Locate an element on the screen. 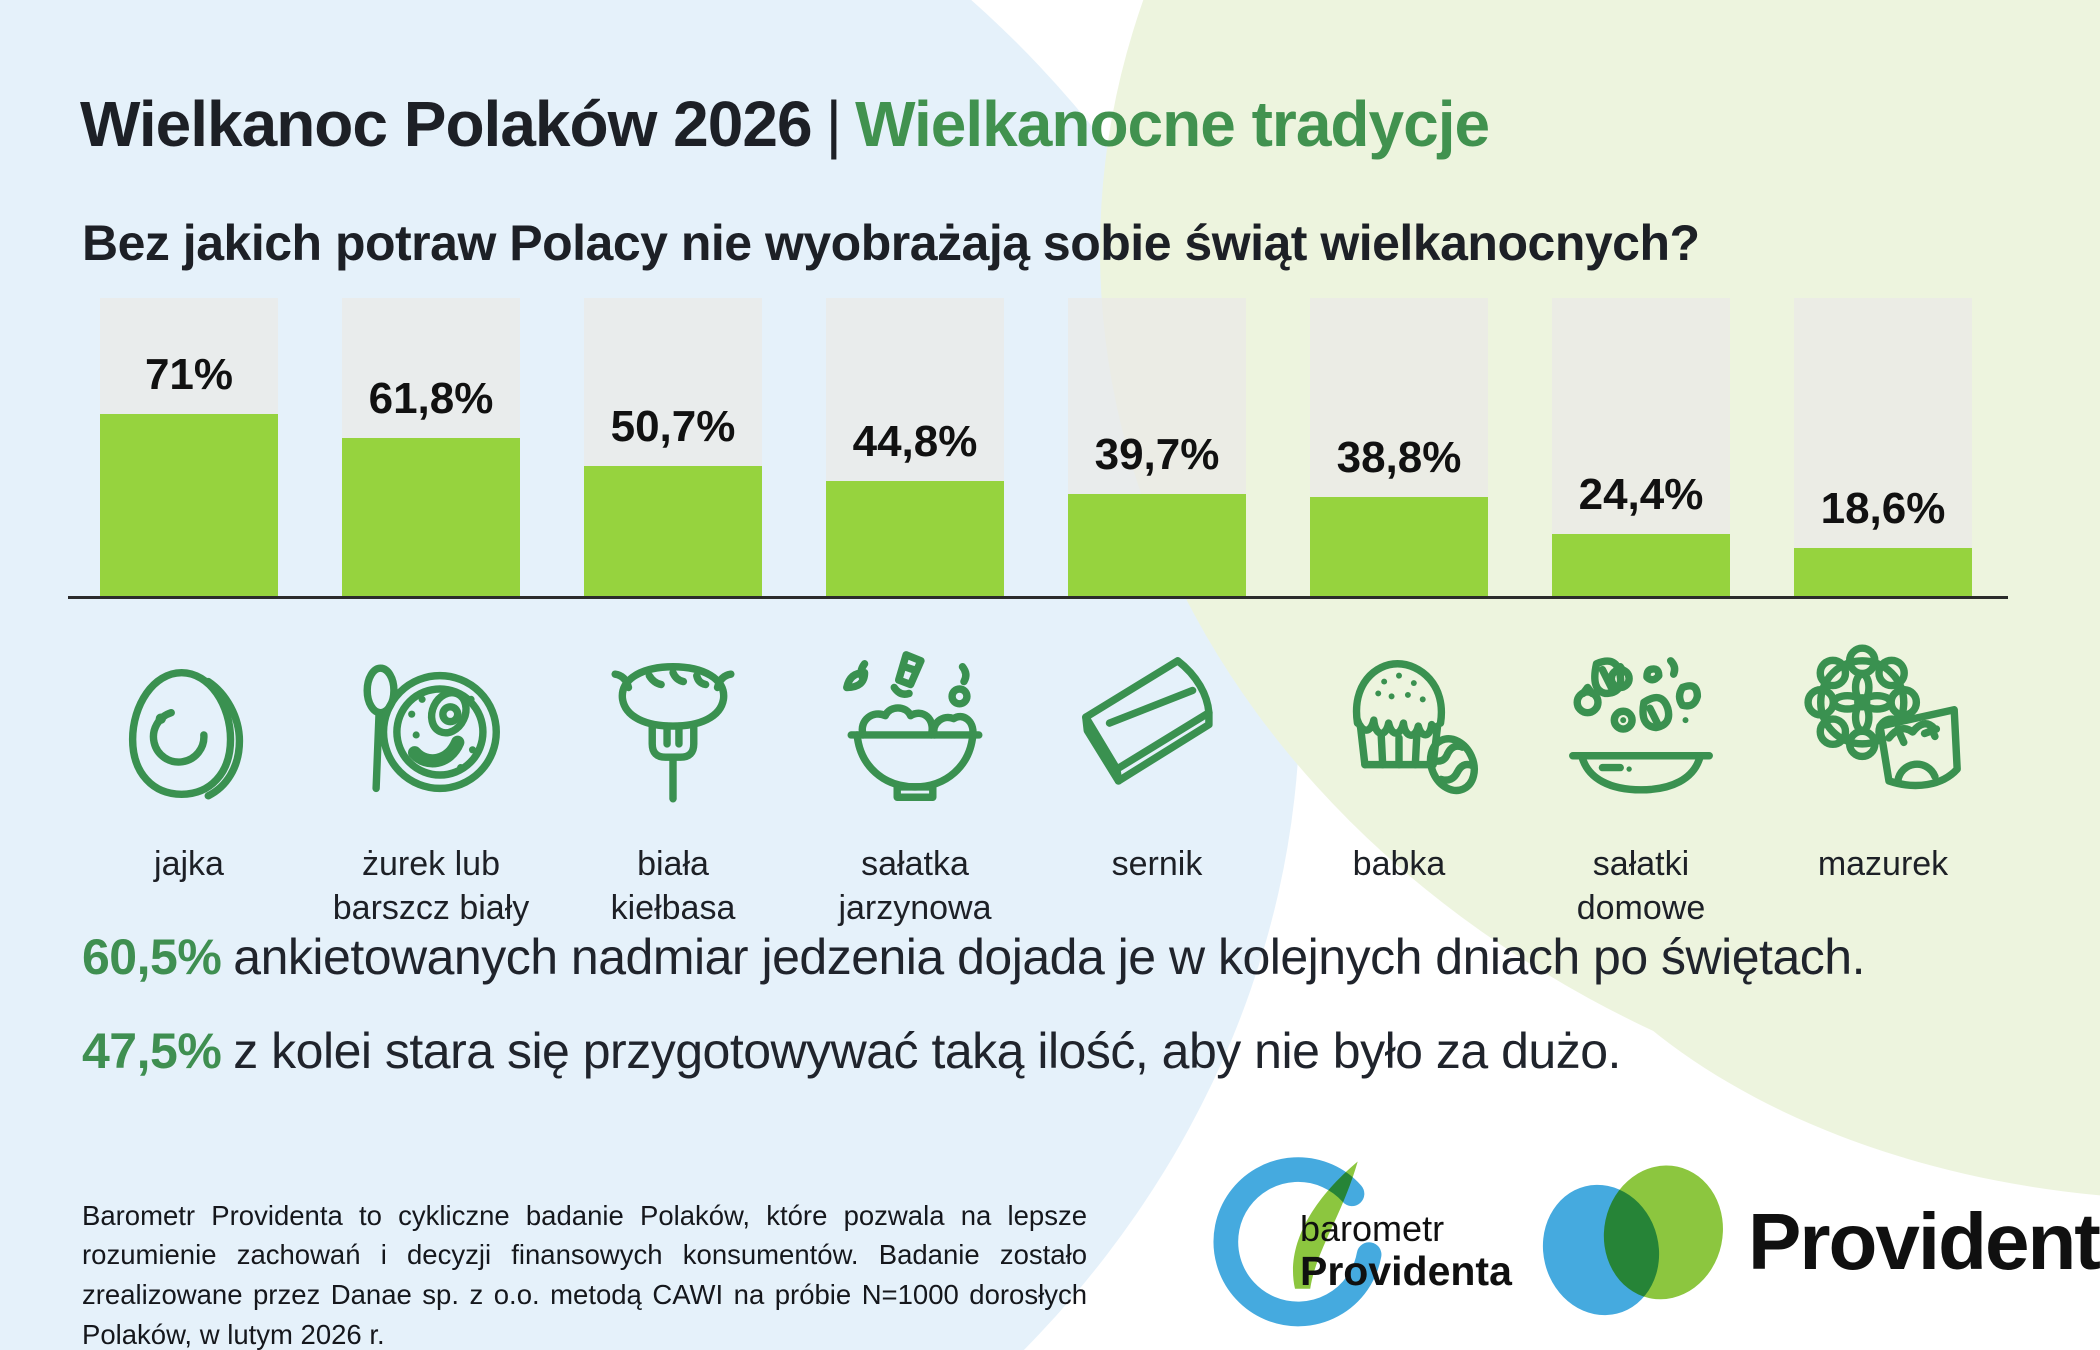 This screenshot has width=2100, height=1350. food-category-jajka: jajka is located at coordinates (189, 781).